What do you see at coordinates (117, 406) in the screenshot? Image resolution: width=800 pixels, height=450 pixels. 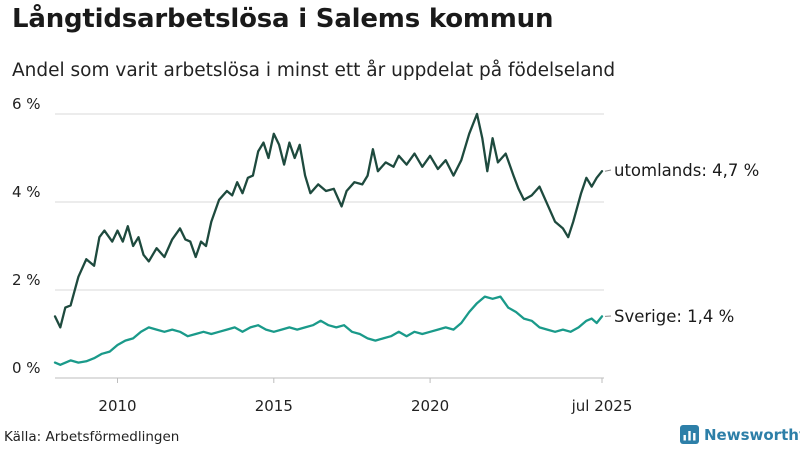 I see `x-tick-label: 2010` at bounding box center [117, 406].